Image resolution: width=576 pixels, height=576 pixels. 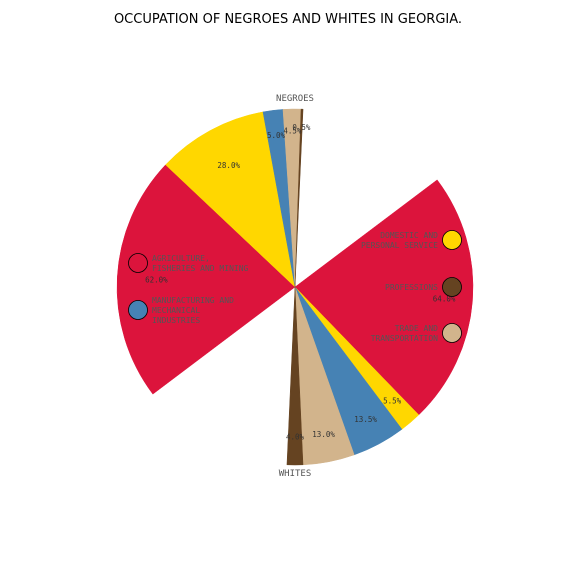 I want to click on legend-label-domestic-0: DOMESTIC AND, so click(x=409, y=235).